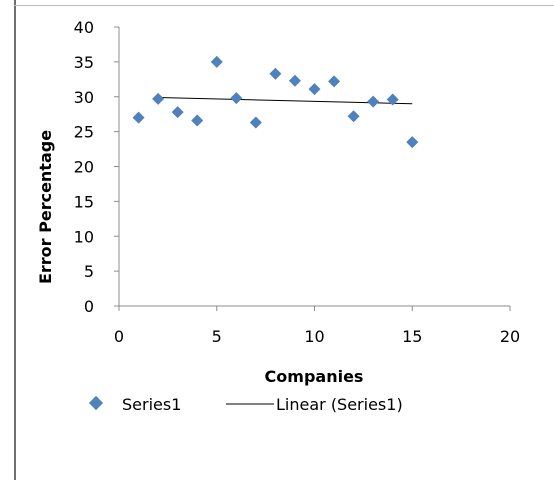 The height and width of the screenshot is (480, 554). I want to click on y-tick-label: 25, so click(84, 132).